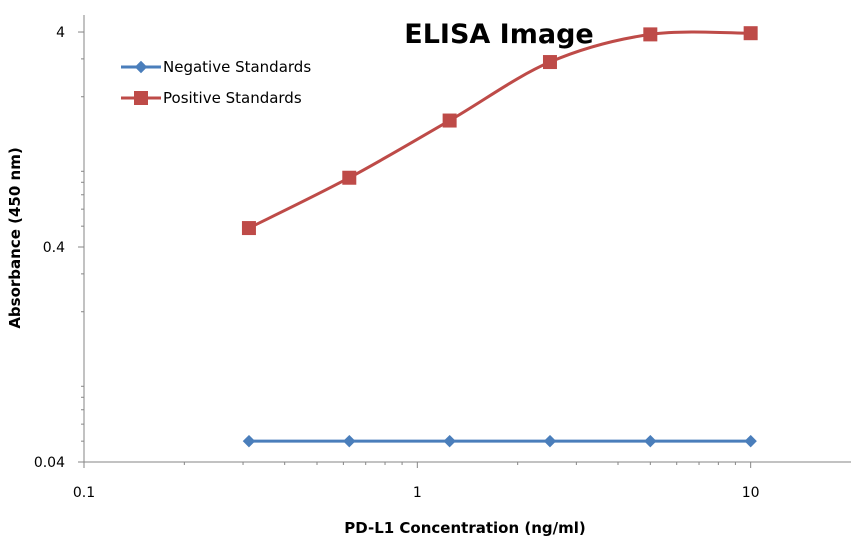 This screenshot has height=543, width=866. What do you see at coordinates (216, 82) in the screenshot?
I see `legend: Negative Standards Positive Standards` at bounding box center [216, 82].